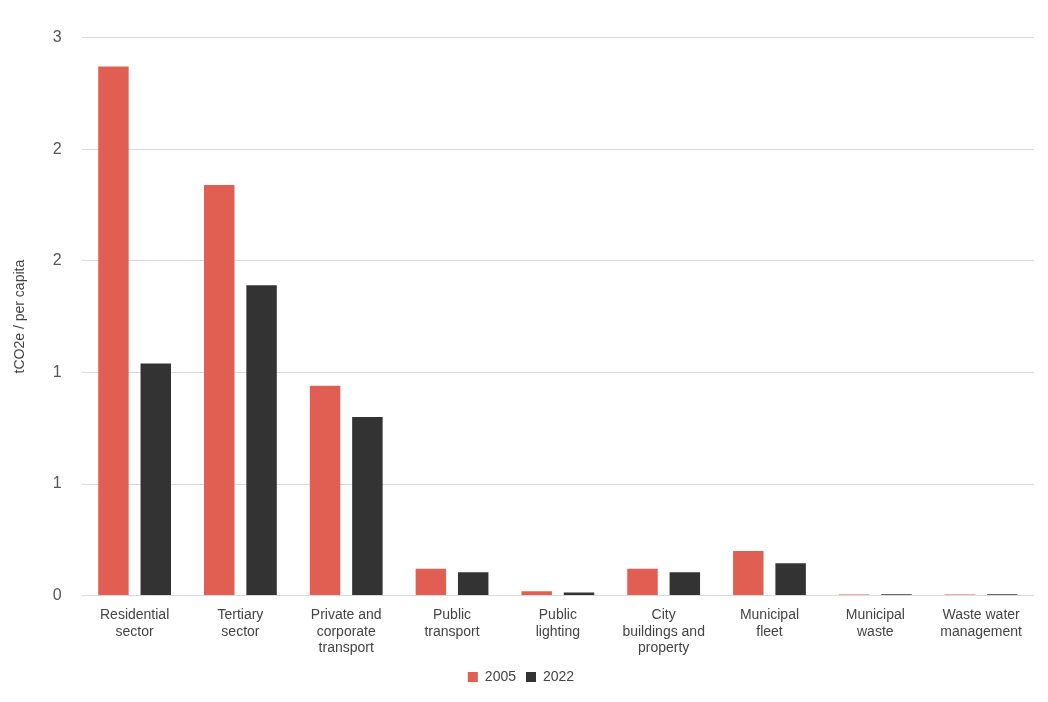  What do you see at coordinates (559, 675) in the screenshot?
I see `legend-label: 2022` at bounding box center [559, 675].